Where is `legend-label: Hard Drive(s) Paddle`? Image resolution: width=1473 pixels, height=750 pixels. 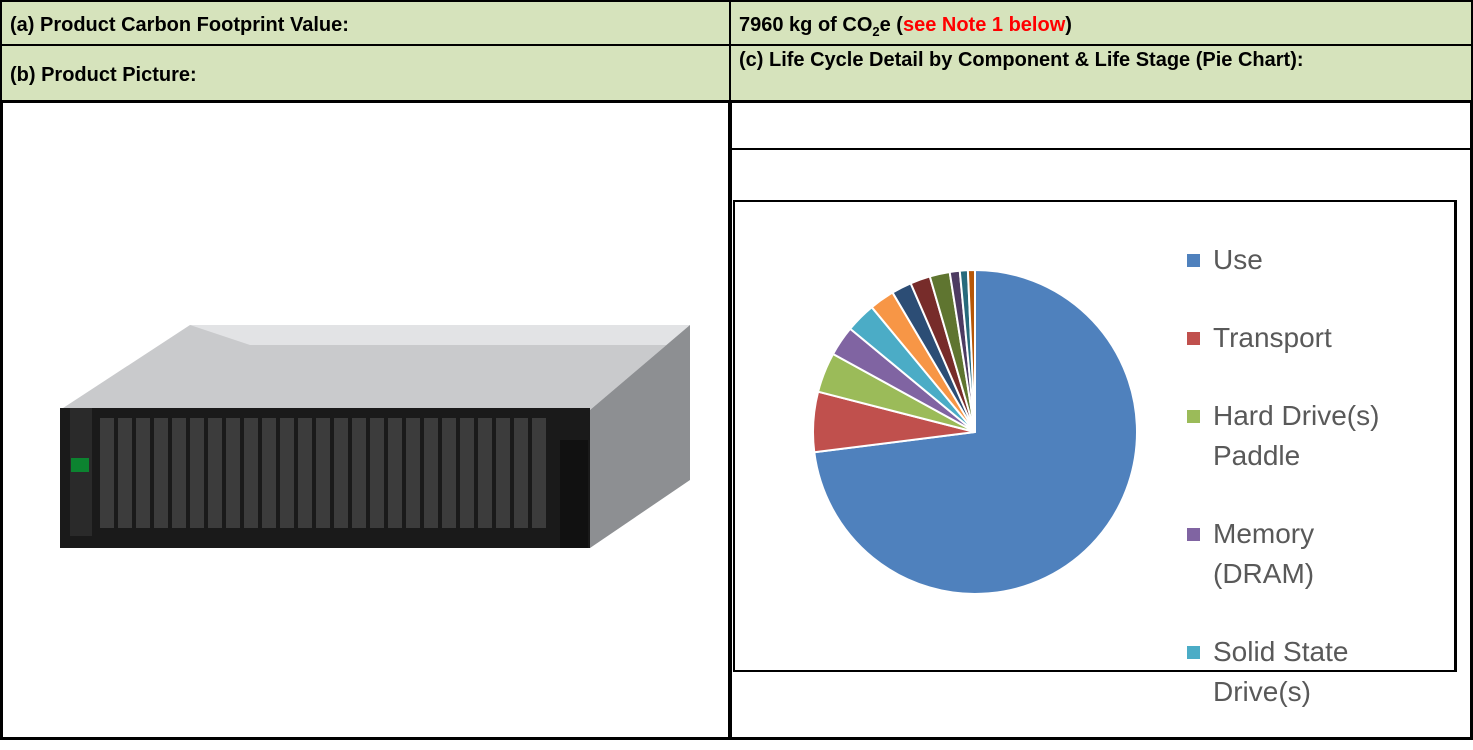
legend-label: Hard Drive(s) Paddle is located at coordinates (1296, 435).